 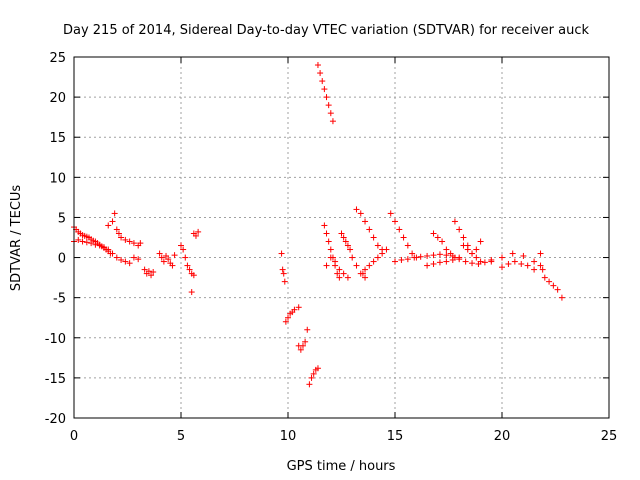 I want to click on y-tick-label: 25, so click(x=57, y=58).